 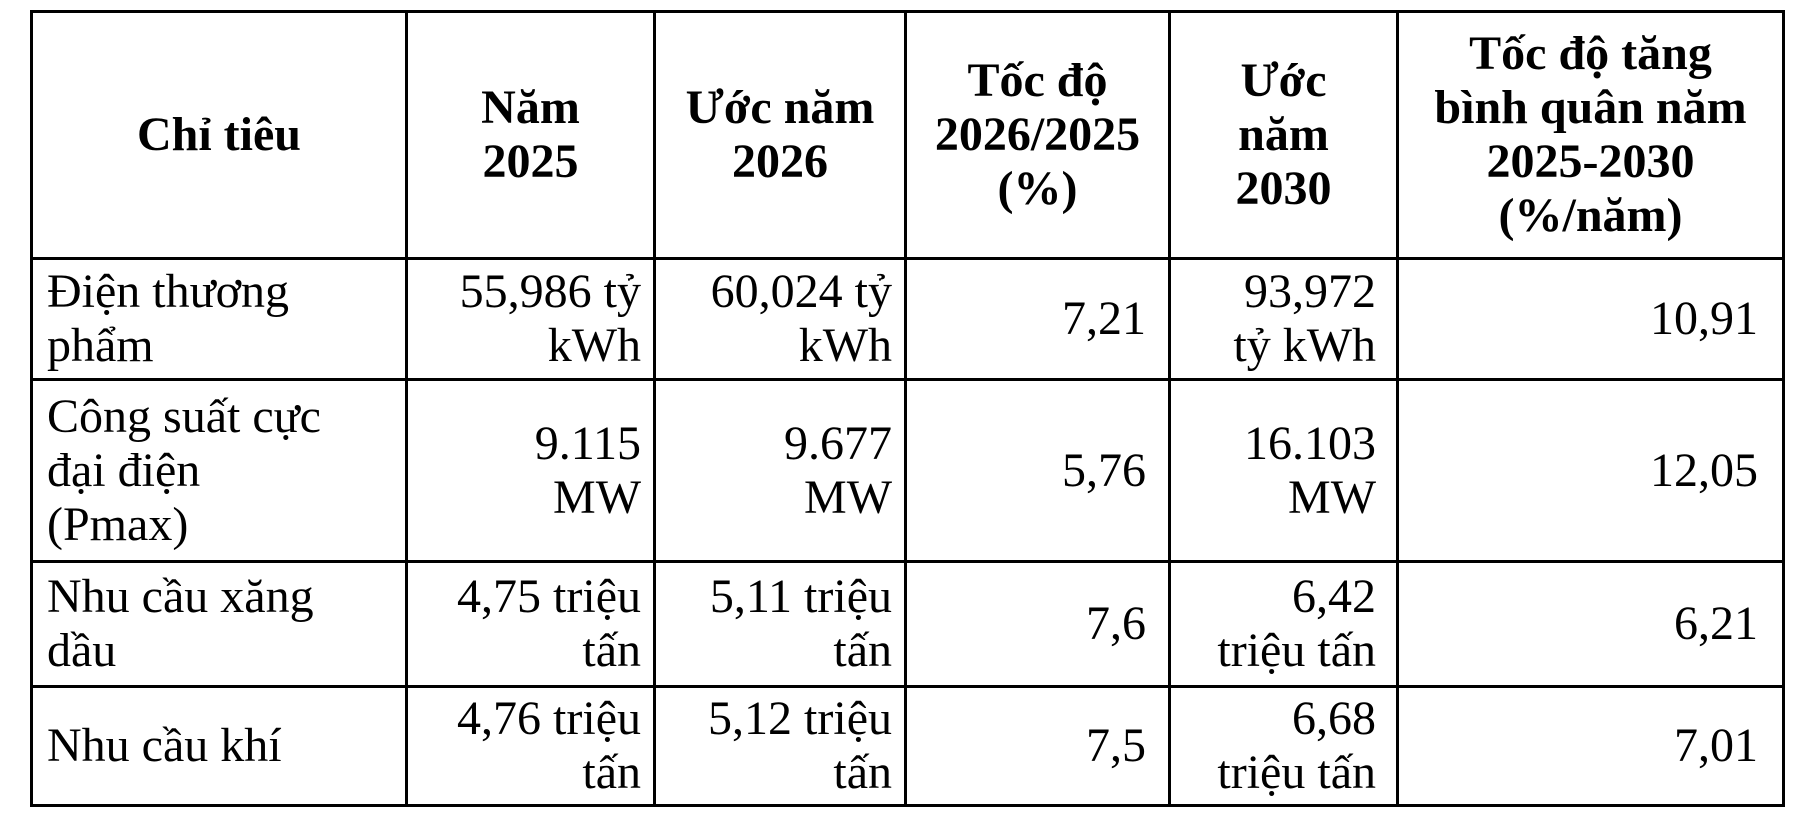 What do you see at coordinates (219, 319) in the screenshot?
I see `cell-indicator: Điện thương phẩm` at bounding box center [219, 319].